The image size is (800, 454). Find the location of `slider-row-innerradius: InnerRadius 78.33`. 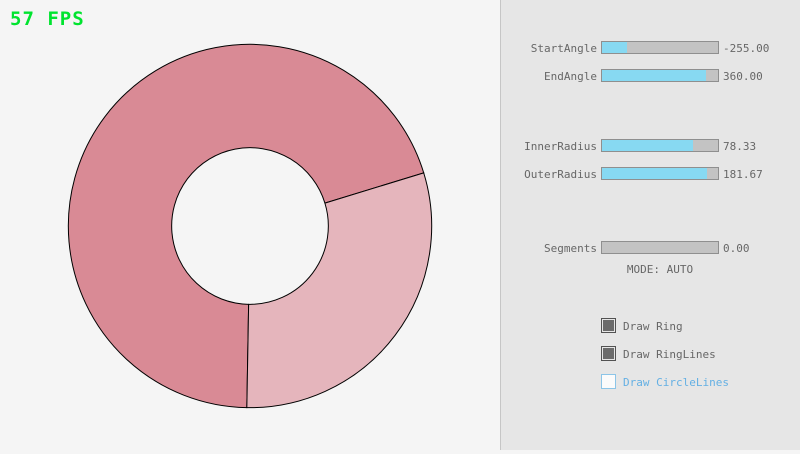

slider-row-innerradius: InnerRadius 78.33 is located at coordinates (650, 146).